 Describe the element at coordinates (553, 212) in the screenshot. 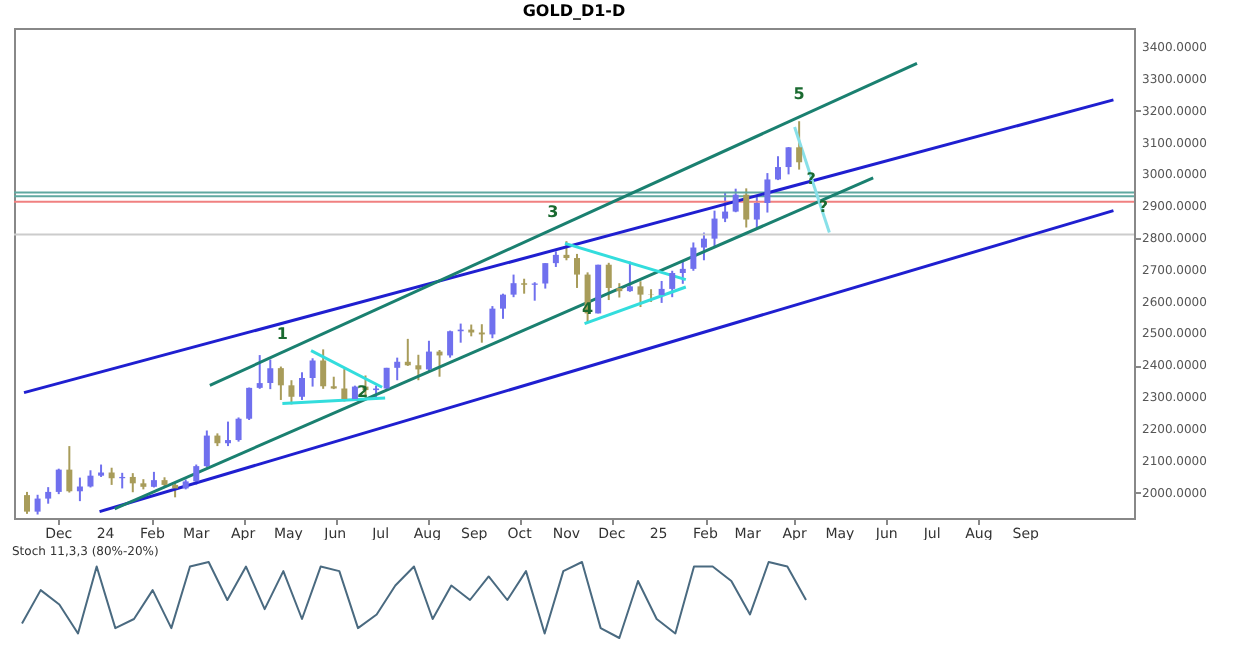

I see `annotation: 3` at that location.